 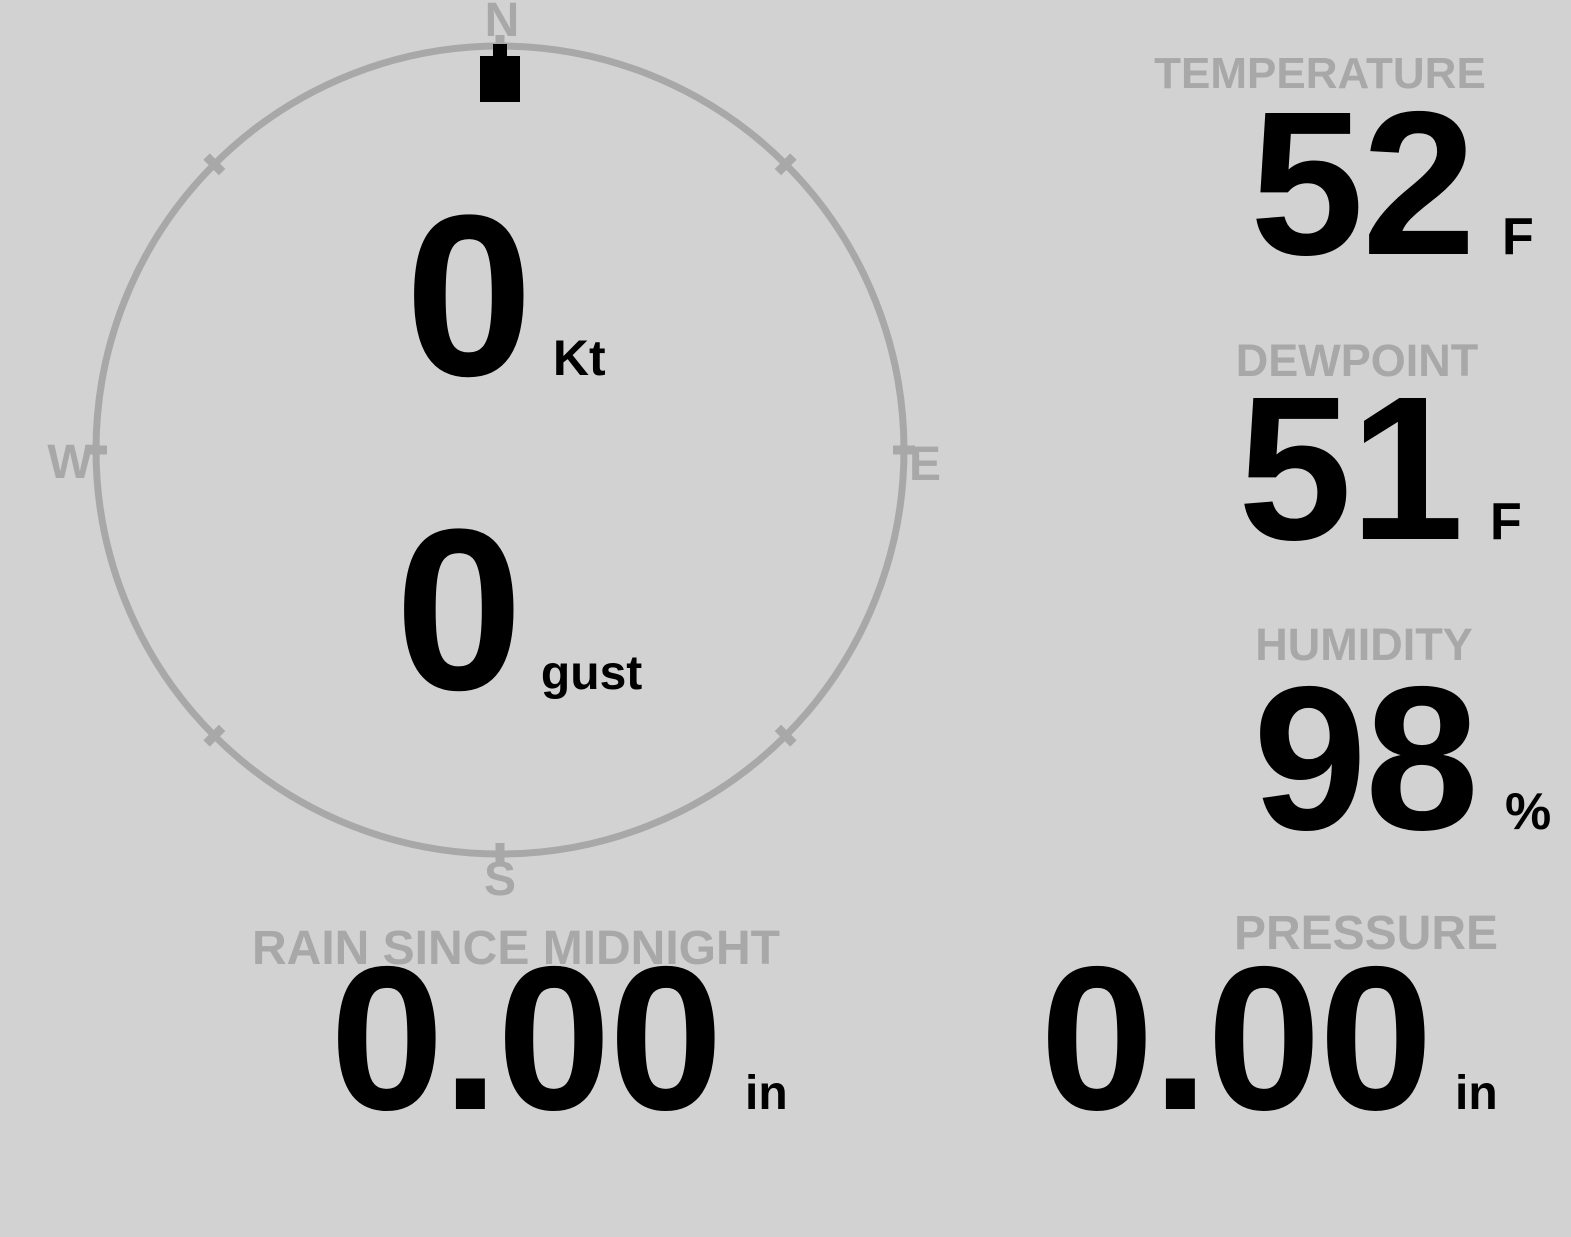 I want to click on dewpoint-unit: F, so click(x=1506, y=522).